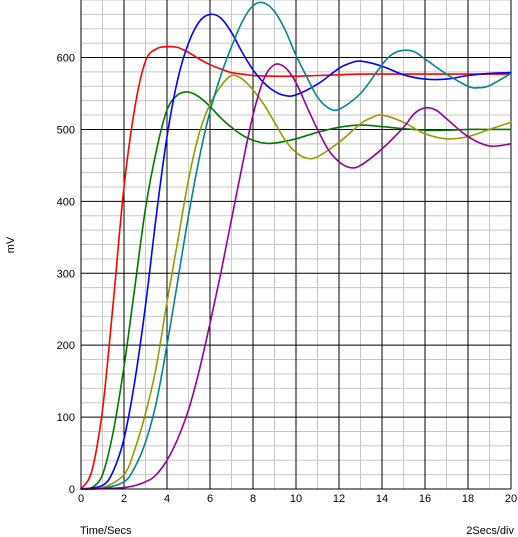  I want to click on y-tick-label: 100, so click(66, 418).